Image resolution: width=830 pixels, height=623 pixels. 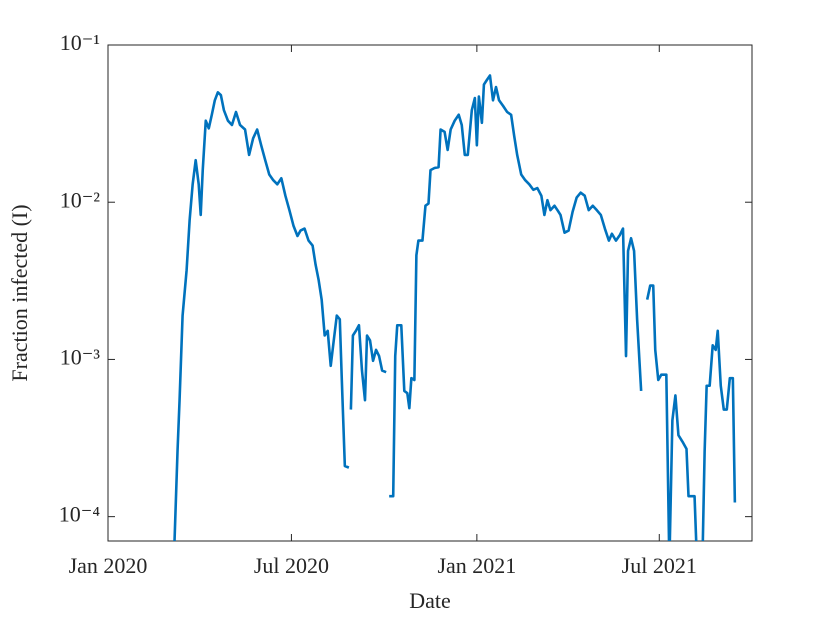 I want to click on x-tick-label: Jul 2020, so click(x=291, y=565).